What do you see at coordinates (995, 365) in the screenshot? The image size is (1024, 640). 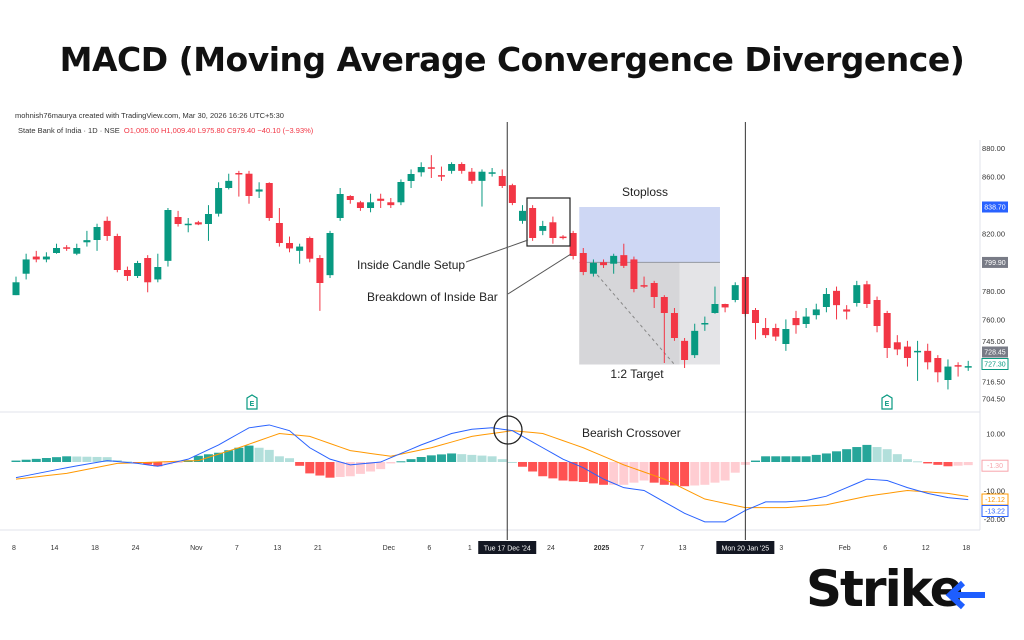 I see `price-label: 727.30` at bounding box center [995, 365].